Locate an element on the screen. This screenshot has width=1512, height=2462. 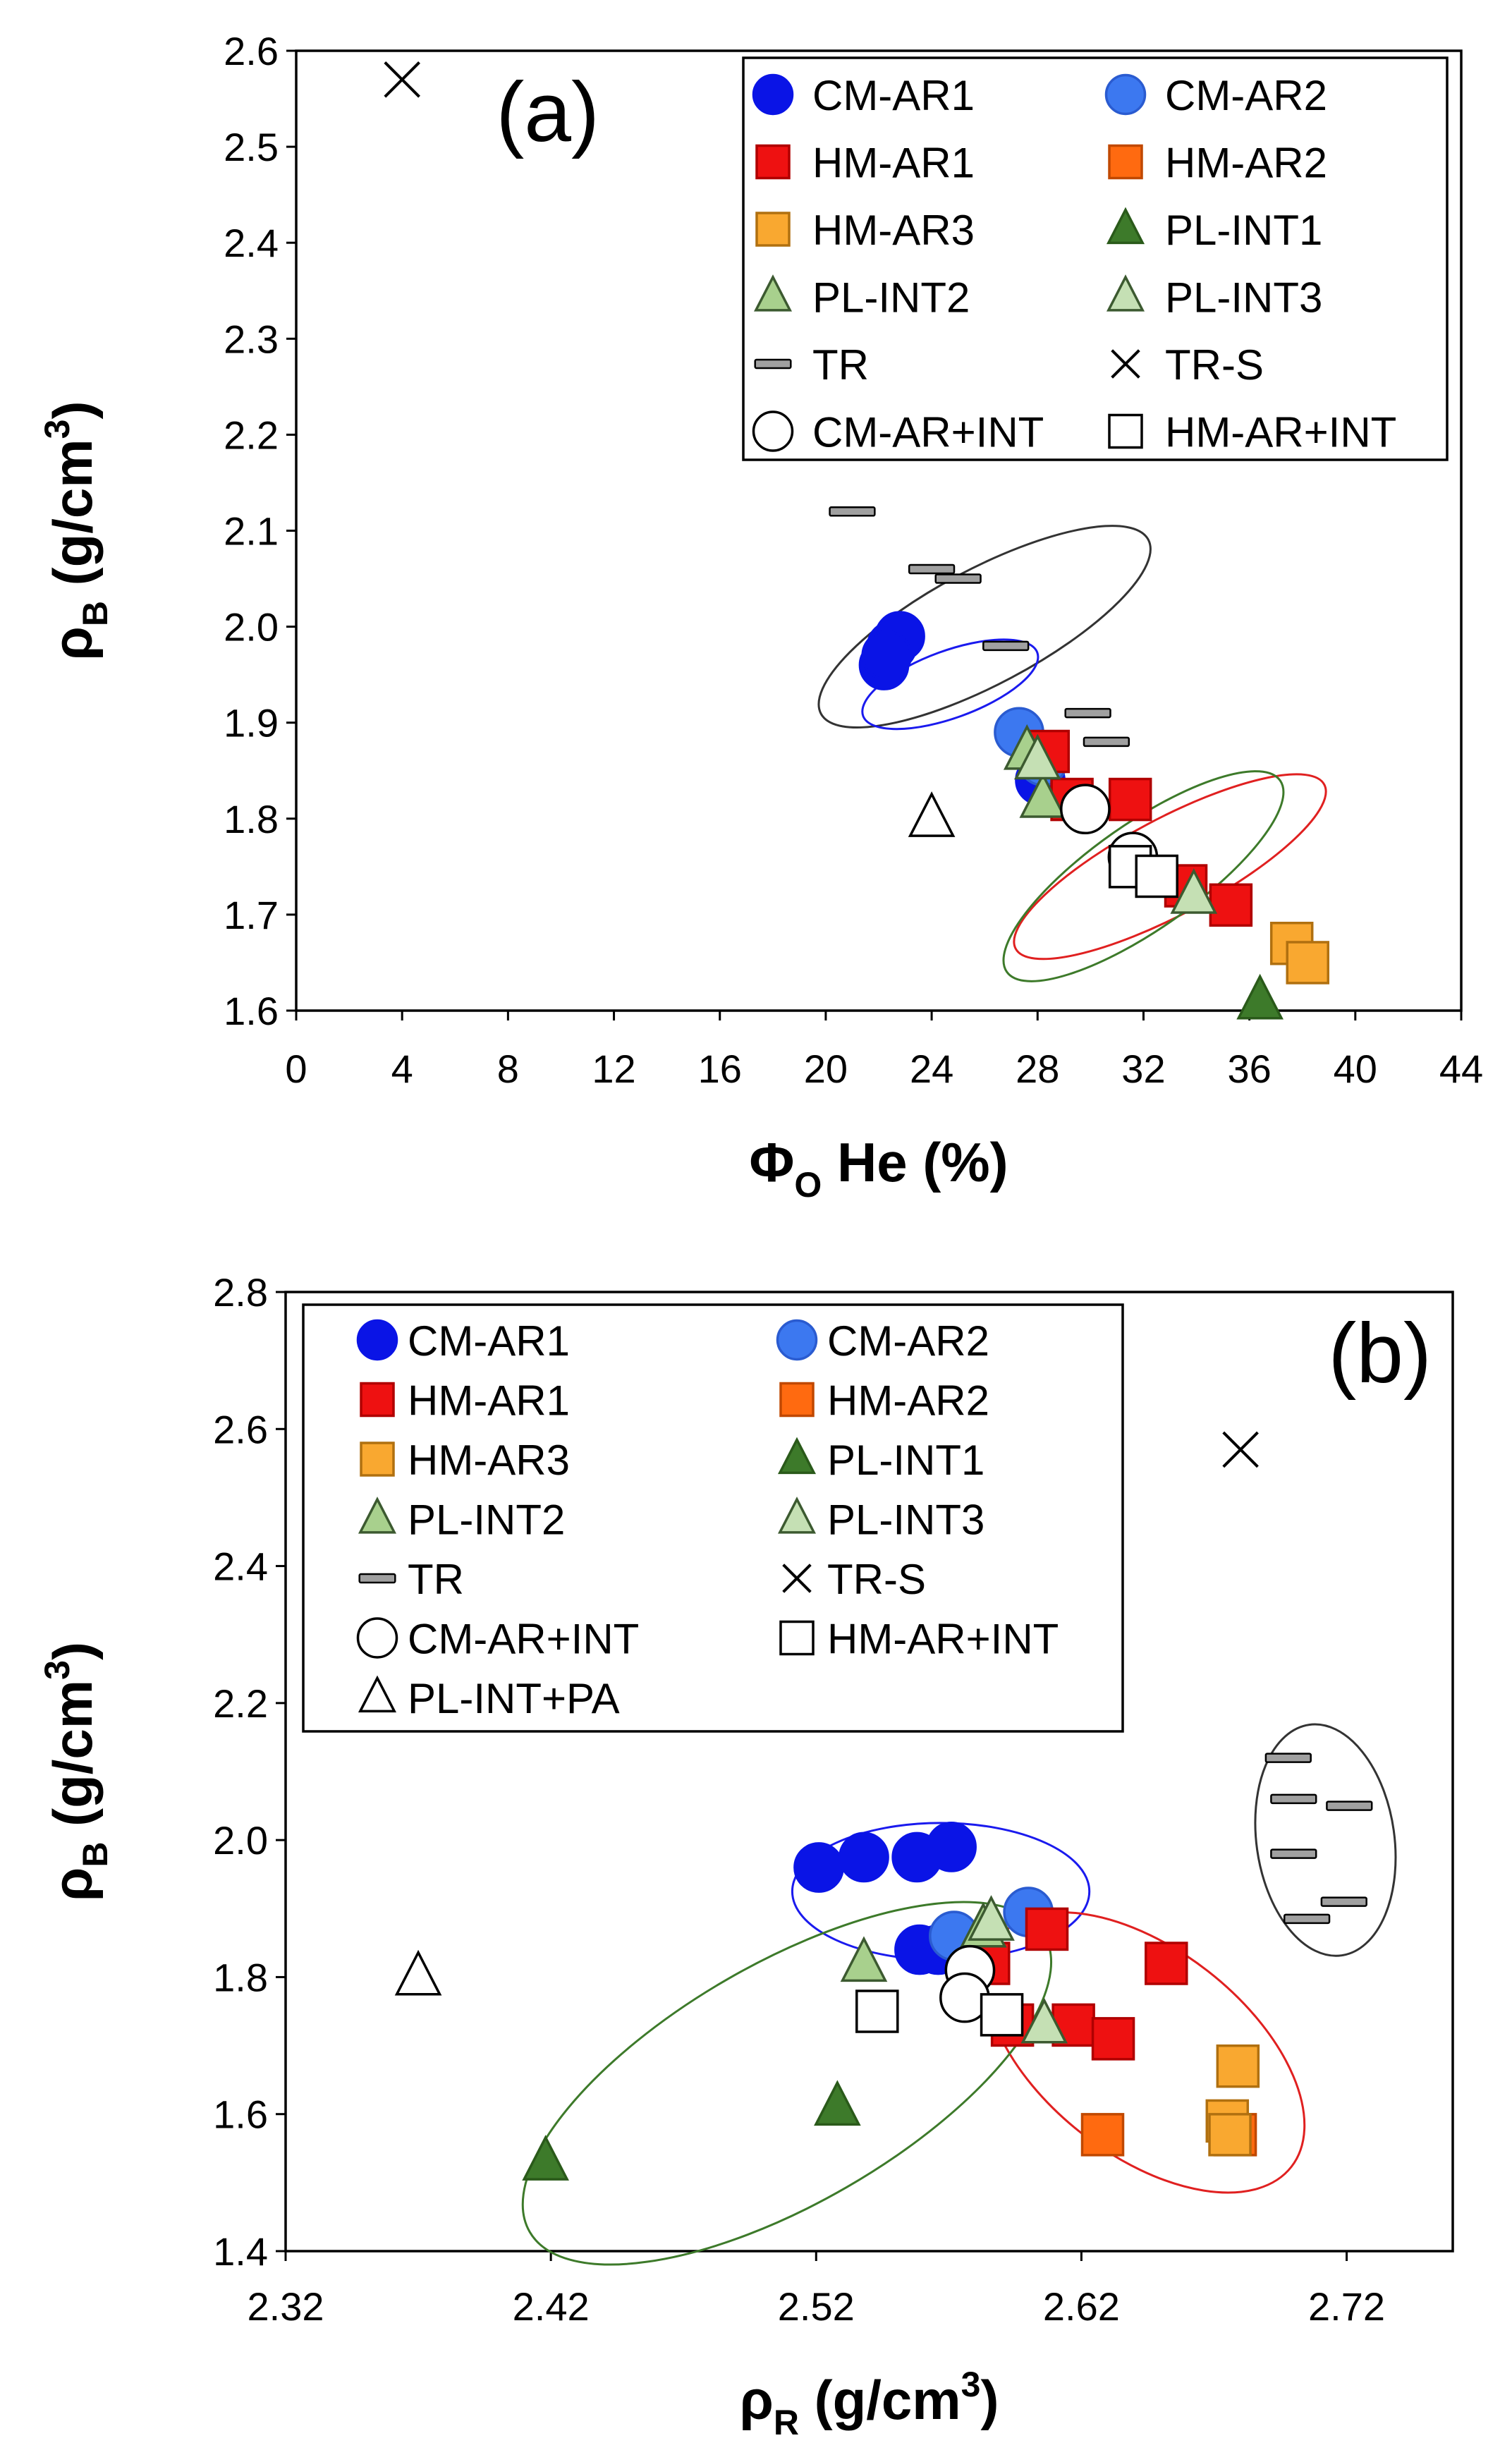
x-tick-label: 40 is located at coordinates (1355, 1069).